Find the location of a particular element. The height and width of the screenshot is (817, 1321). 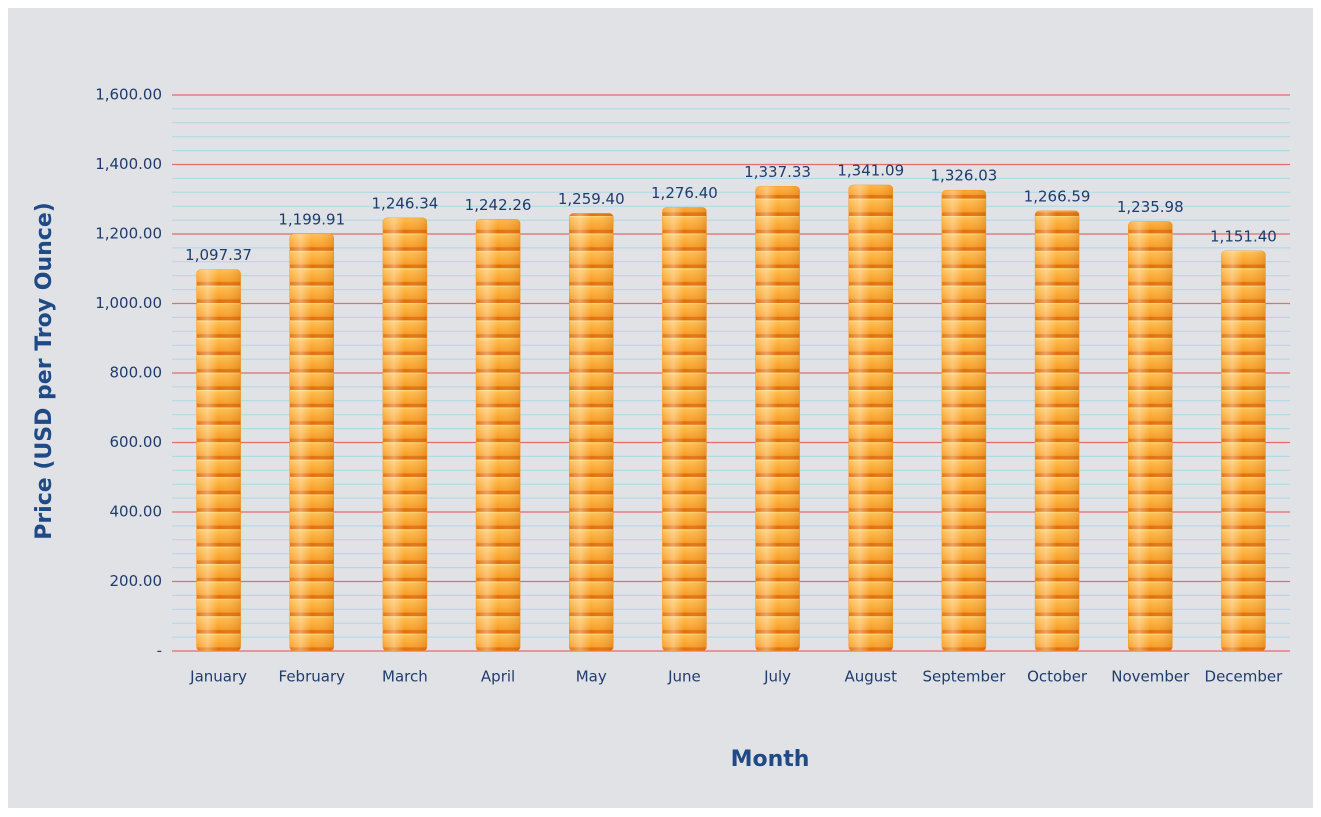

x-tick-label: October is located at coordinates (1057, 677).